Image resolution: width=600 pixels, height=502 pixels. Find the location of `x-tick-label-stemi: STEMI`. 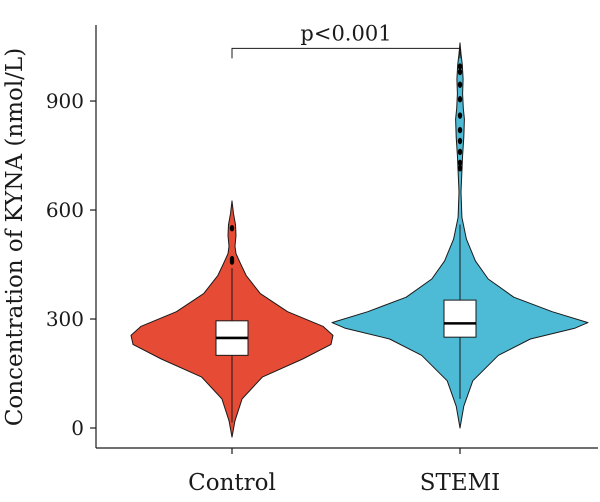

x-tick-label-stemi: STEMI is located at coordinates (460, 483).